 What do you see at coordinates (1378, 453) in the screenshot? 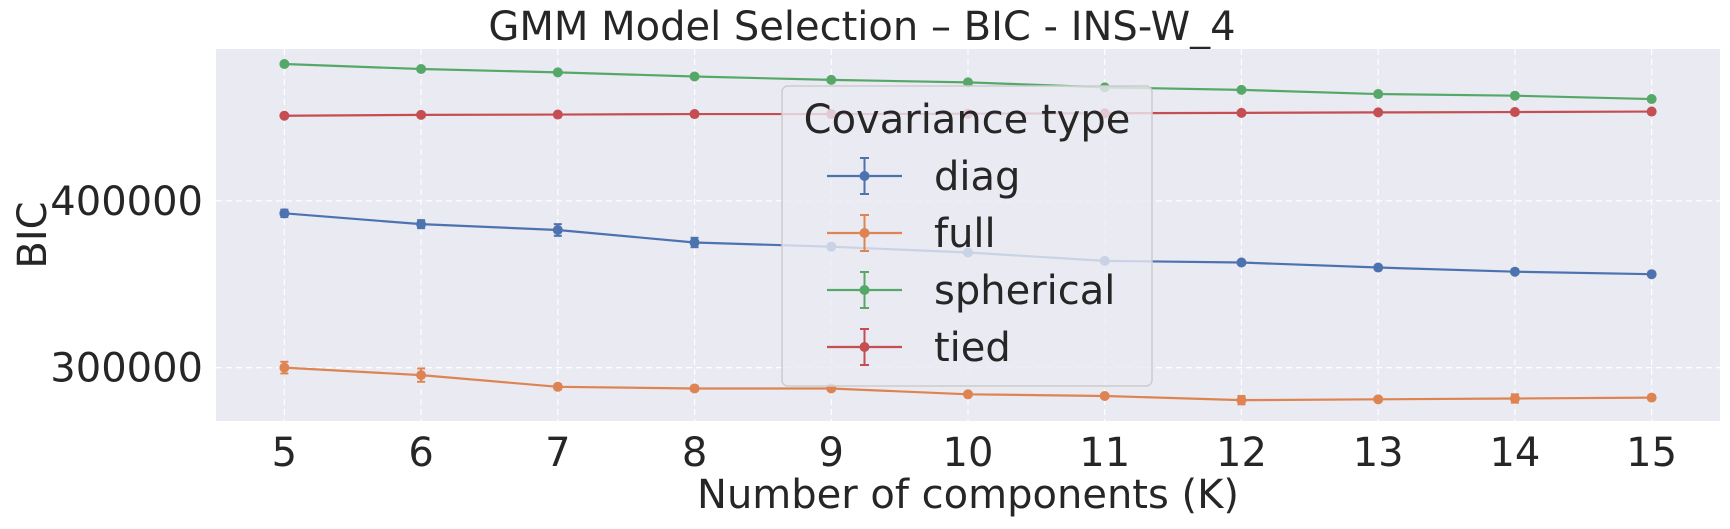
I see `x-tick-label: 13` at bounding box center [1378, 453].